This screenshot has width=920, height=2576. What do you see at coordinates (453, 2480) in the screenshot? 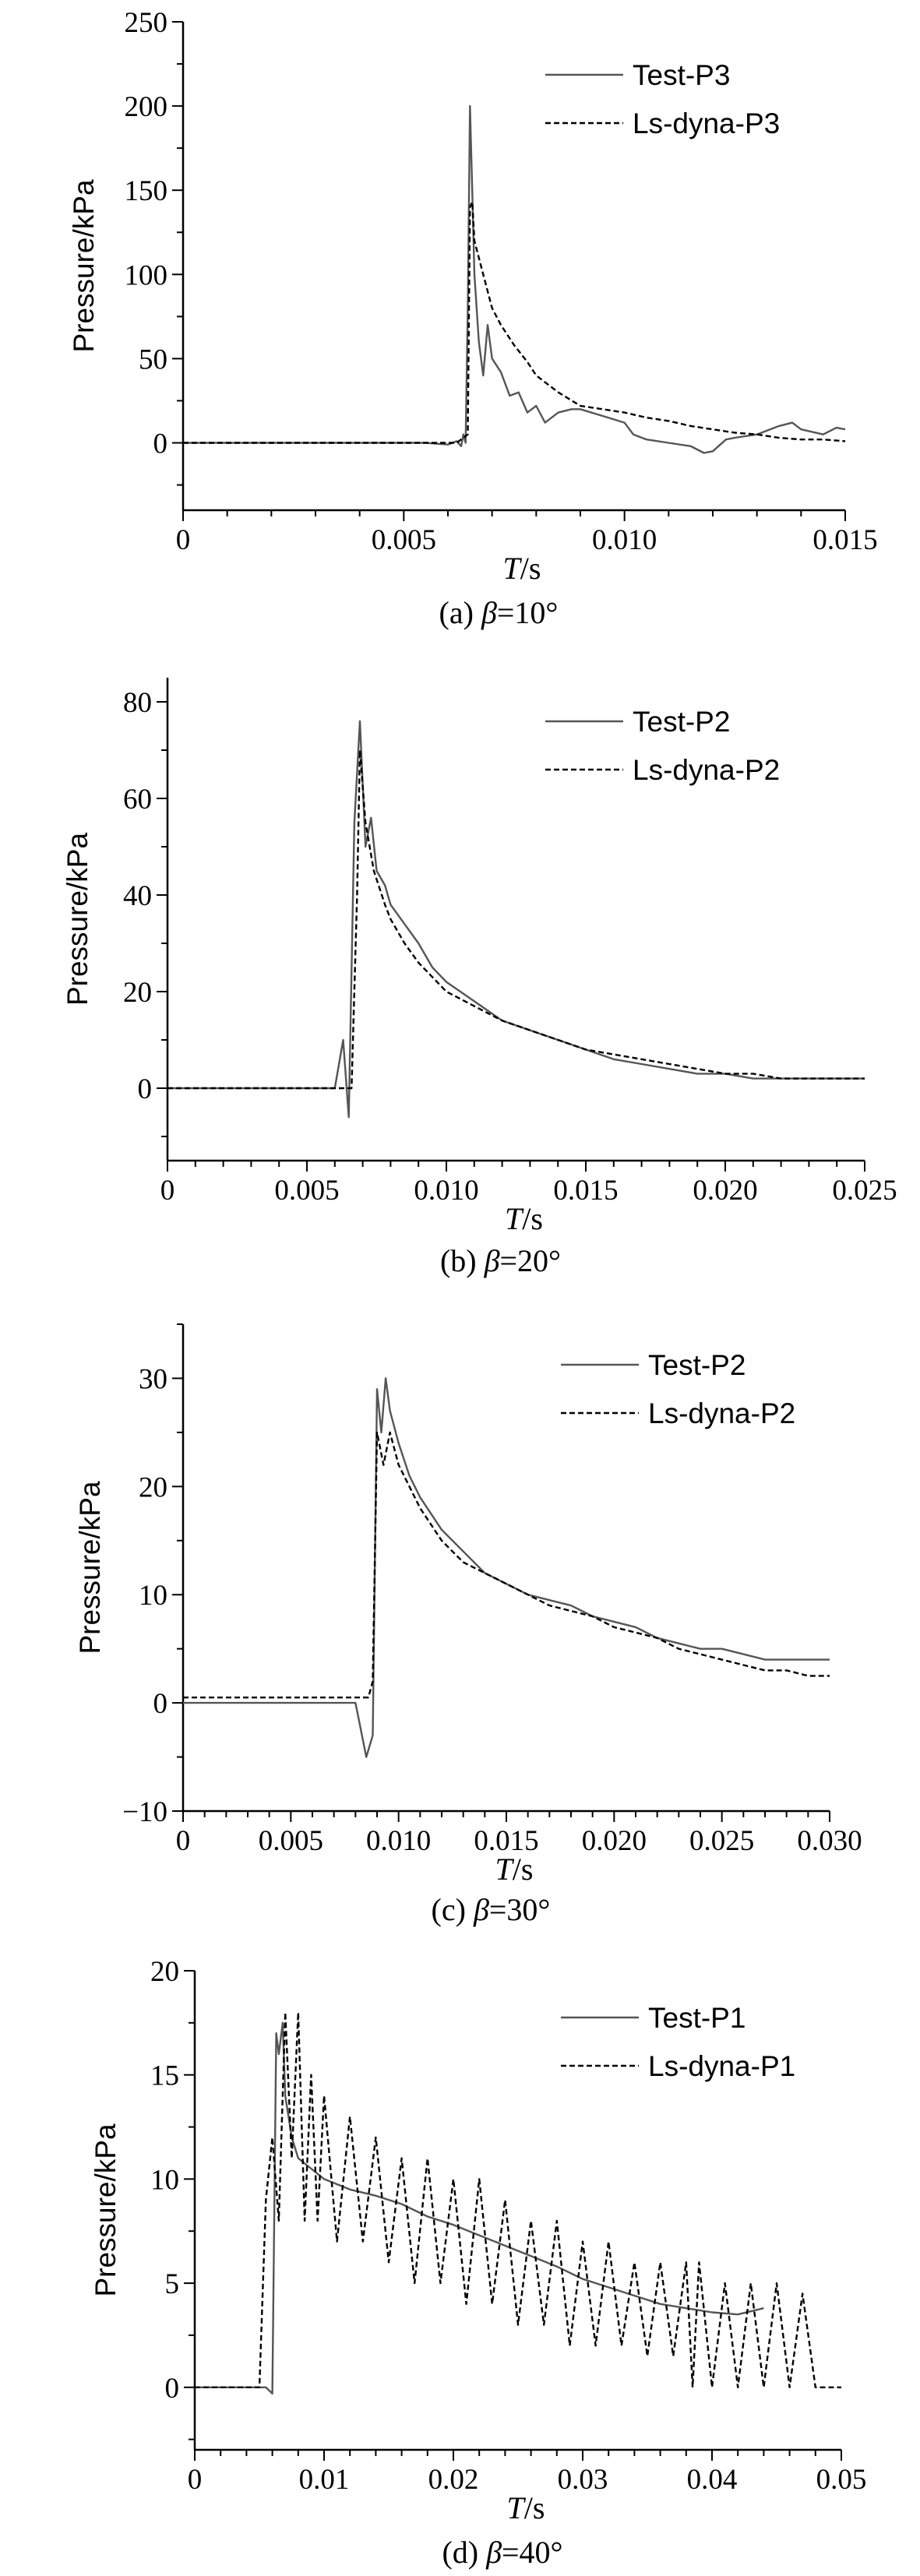
I see `x-tick-label: 0.02` at bounding box center [453, 2480].